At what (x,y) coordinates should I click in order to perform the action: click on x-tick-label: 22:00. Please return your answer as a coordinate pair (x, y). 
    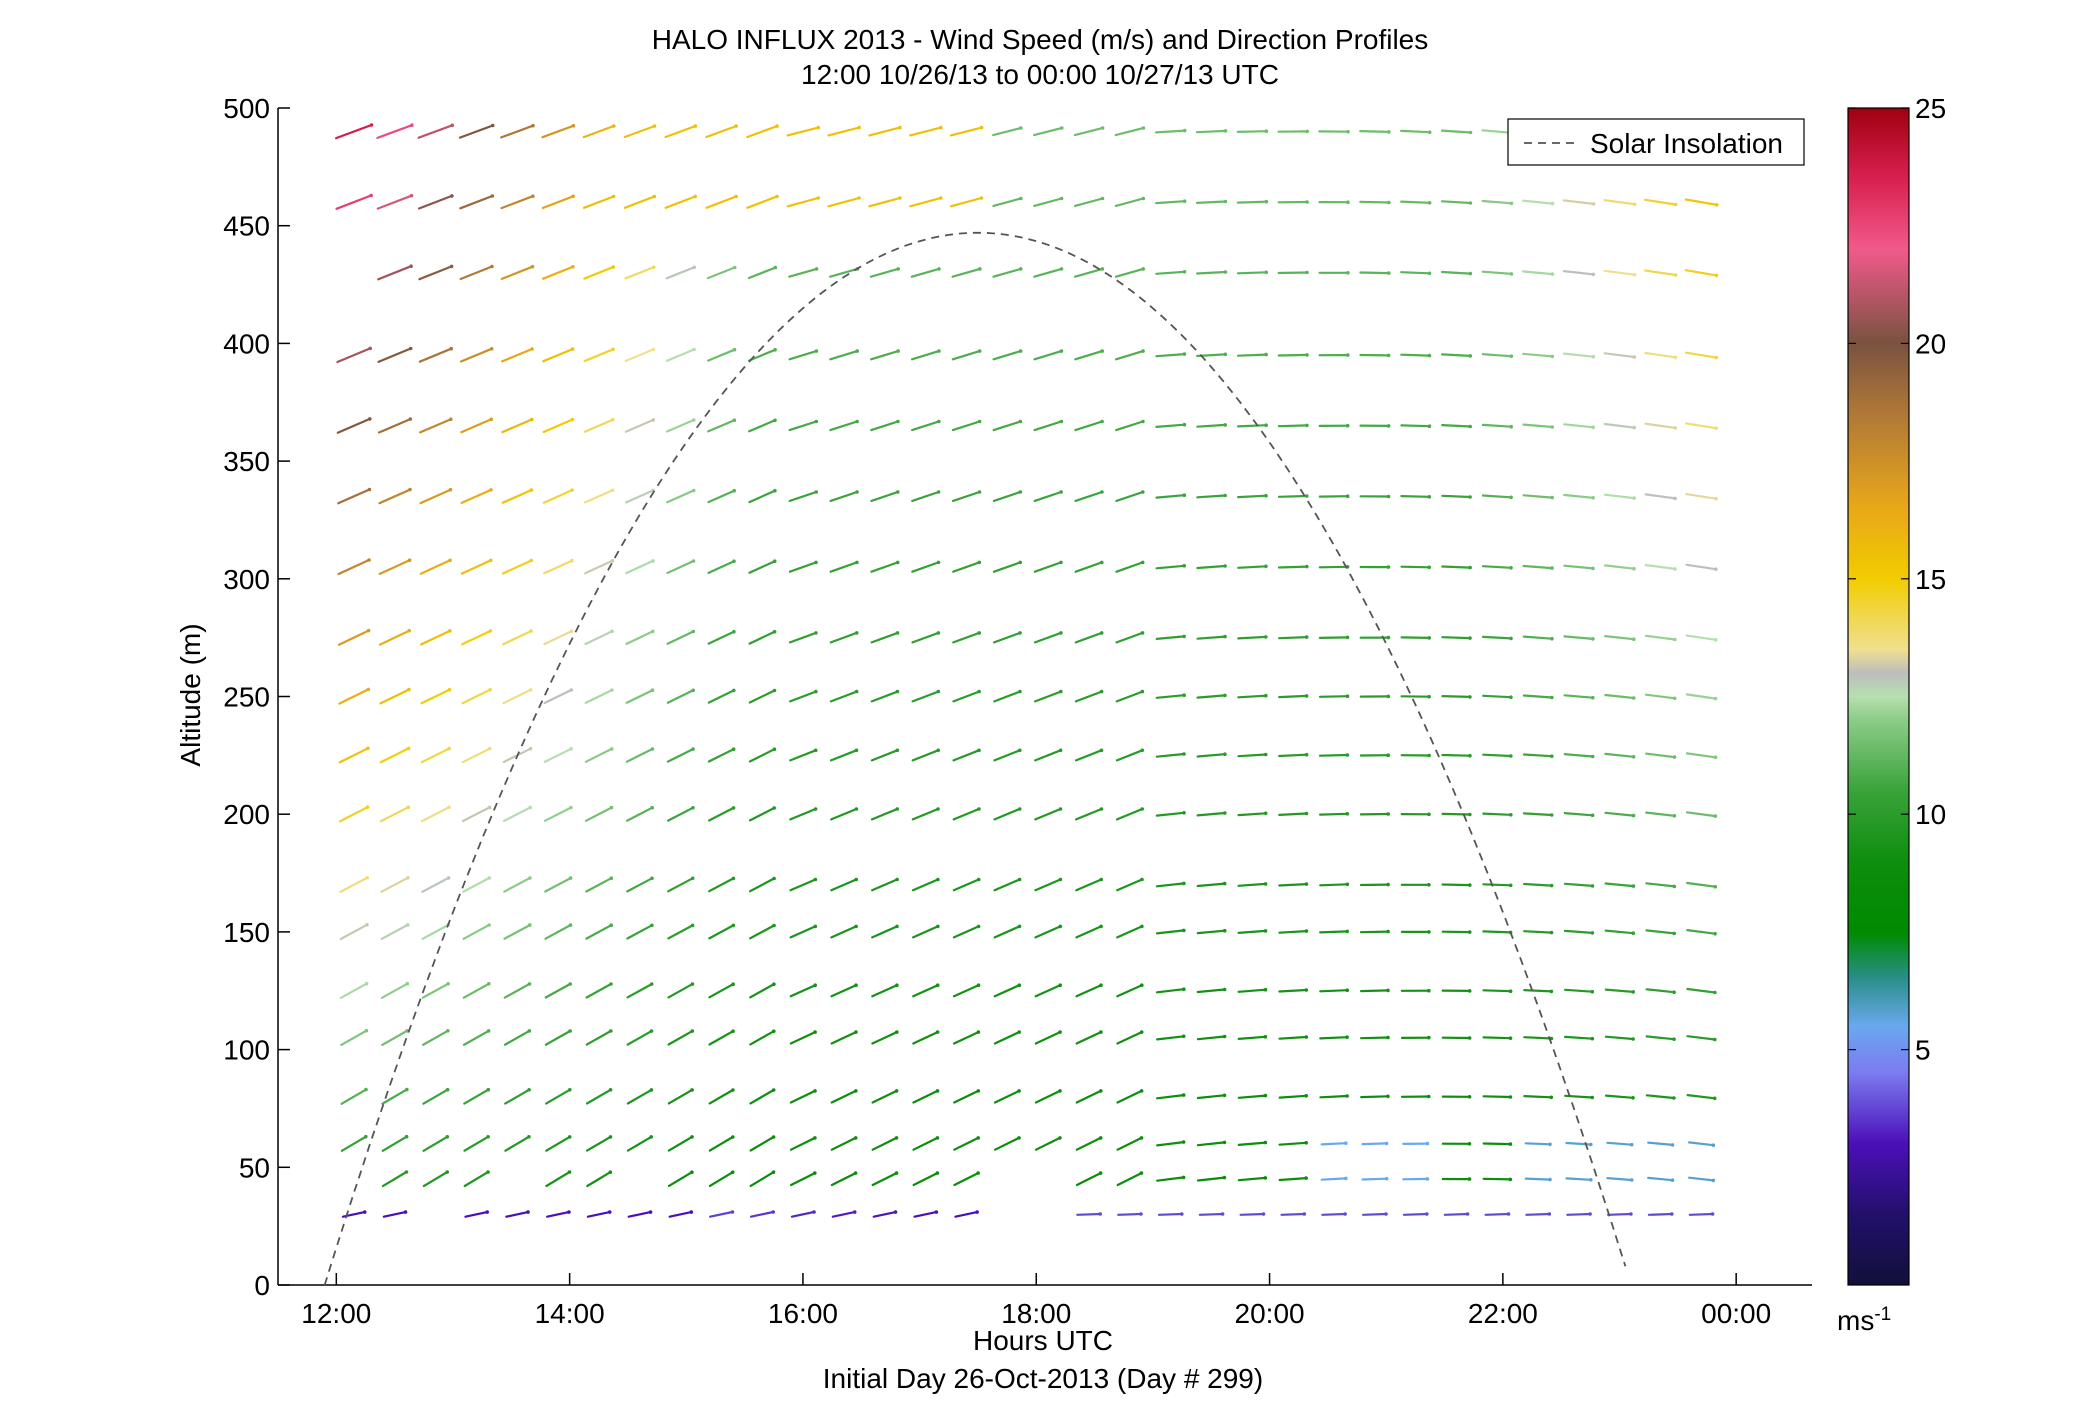
    Looking at the image, I should click on (1503, 1313).